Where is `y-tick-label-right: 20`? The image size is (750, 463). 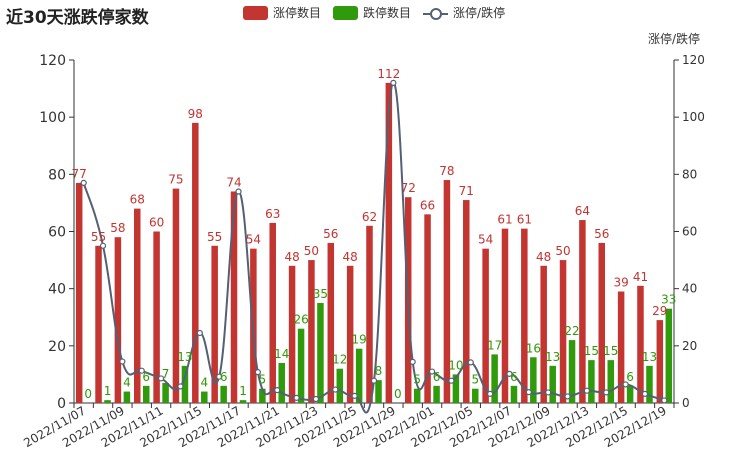 y-tick-label-right: 20 is located at coordinates (689, 346).